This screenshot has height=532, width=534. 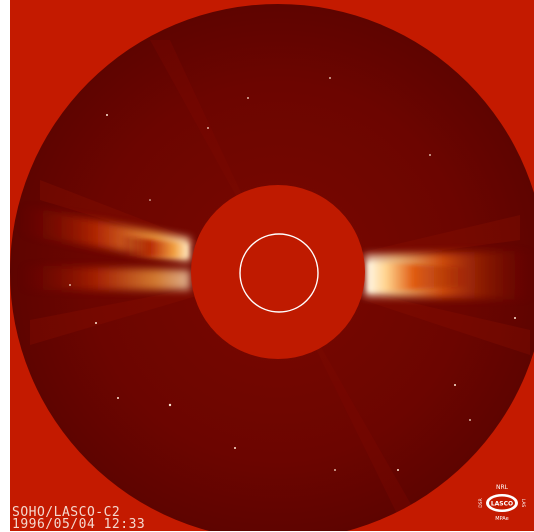 What do you see at coordinates (502, 487) in the screenshot?
I see `logo-top-text: NRL` at bounding box center [502, 487].